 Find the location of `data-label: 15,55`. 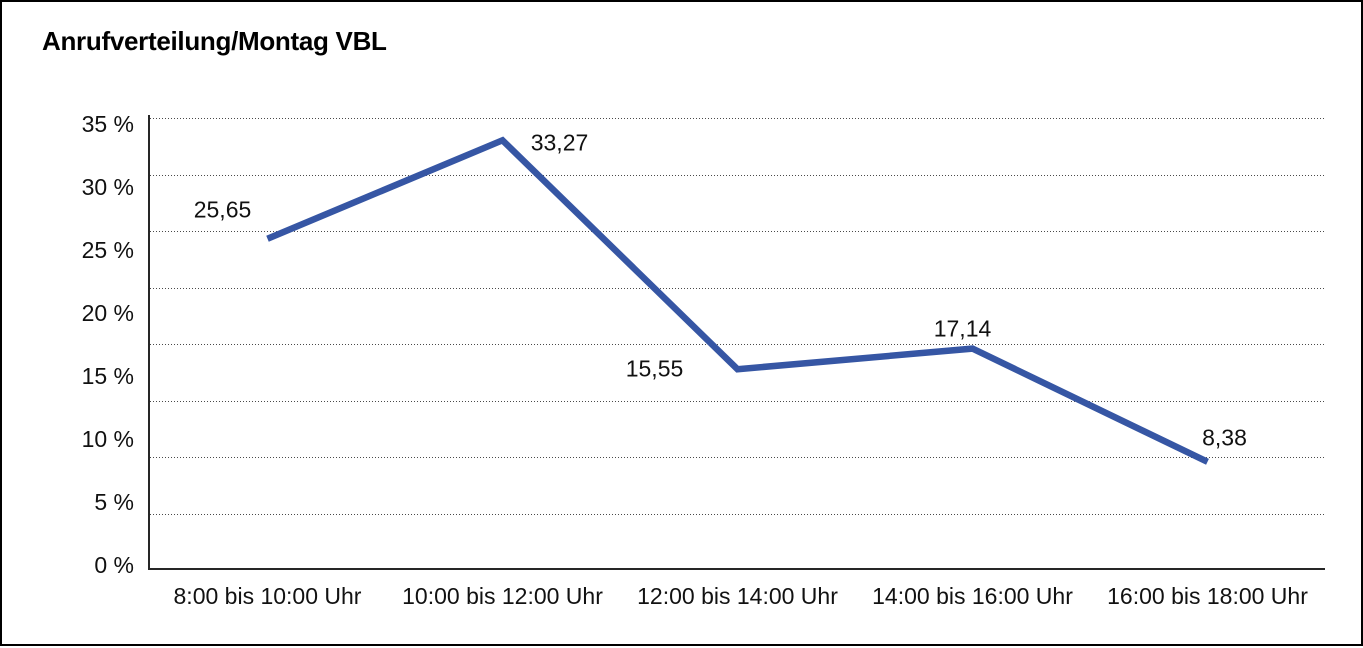

data-label: 15,55 is located at coordinates (655, 369).